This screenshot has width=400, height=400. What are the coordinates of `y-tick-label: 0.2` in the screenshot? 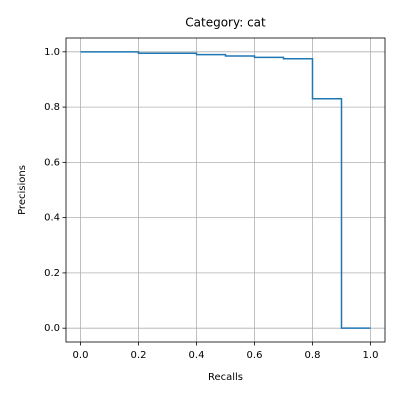 It's located at (52, 273).